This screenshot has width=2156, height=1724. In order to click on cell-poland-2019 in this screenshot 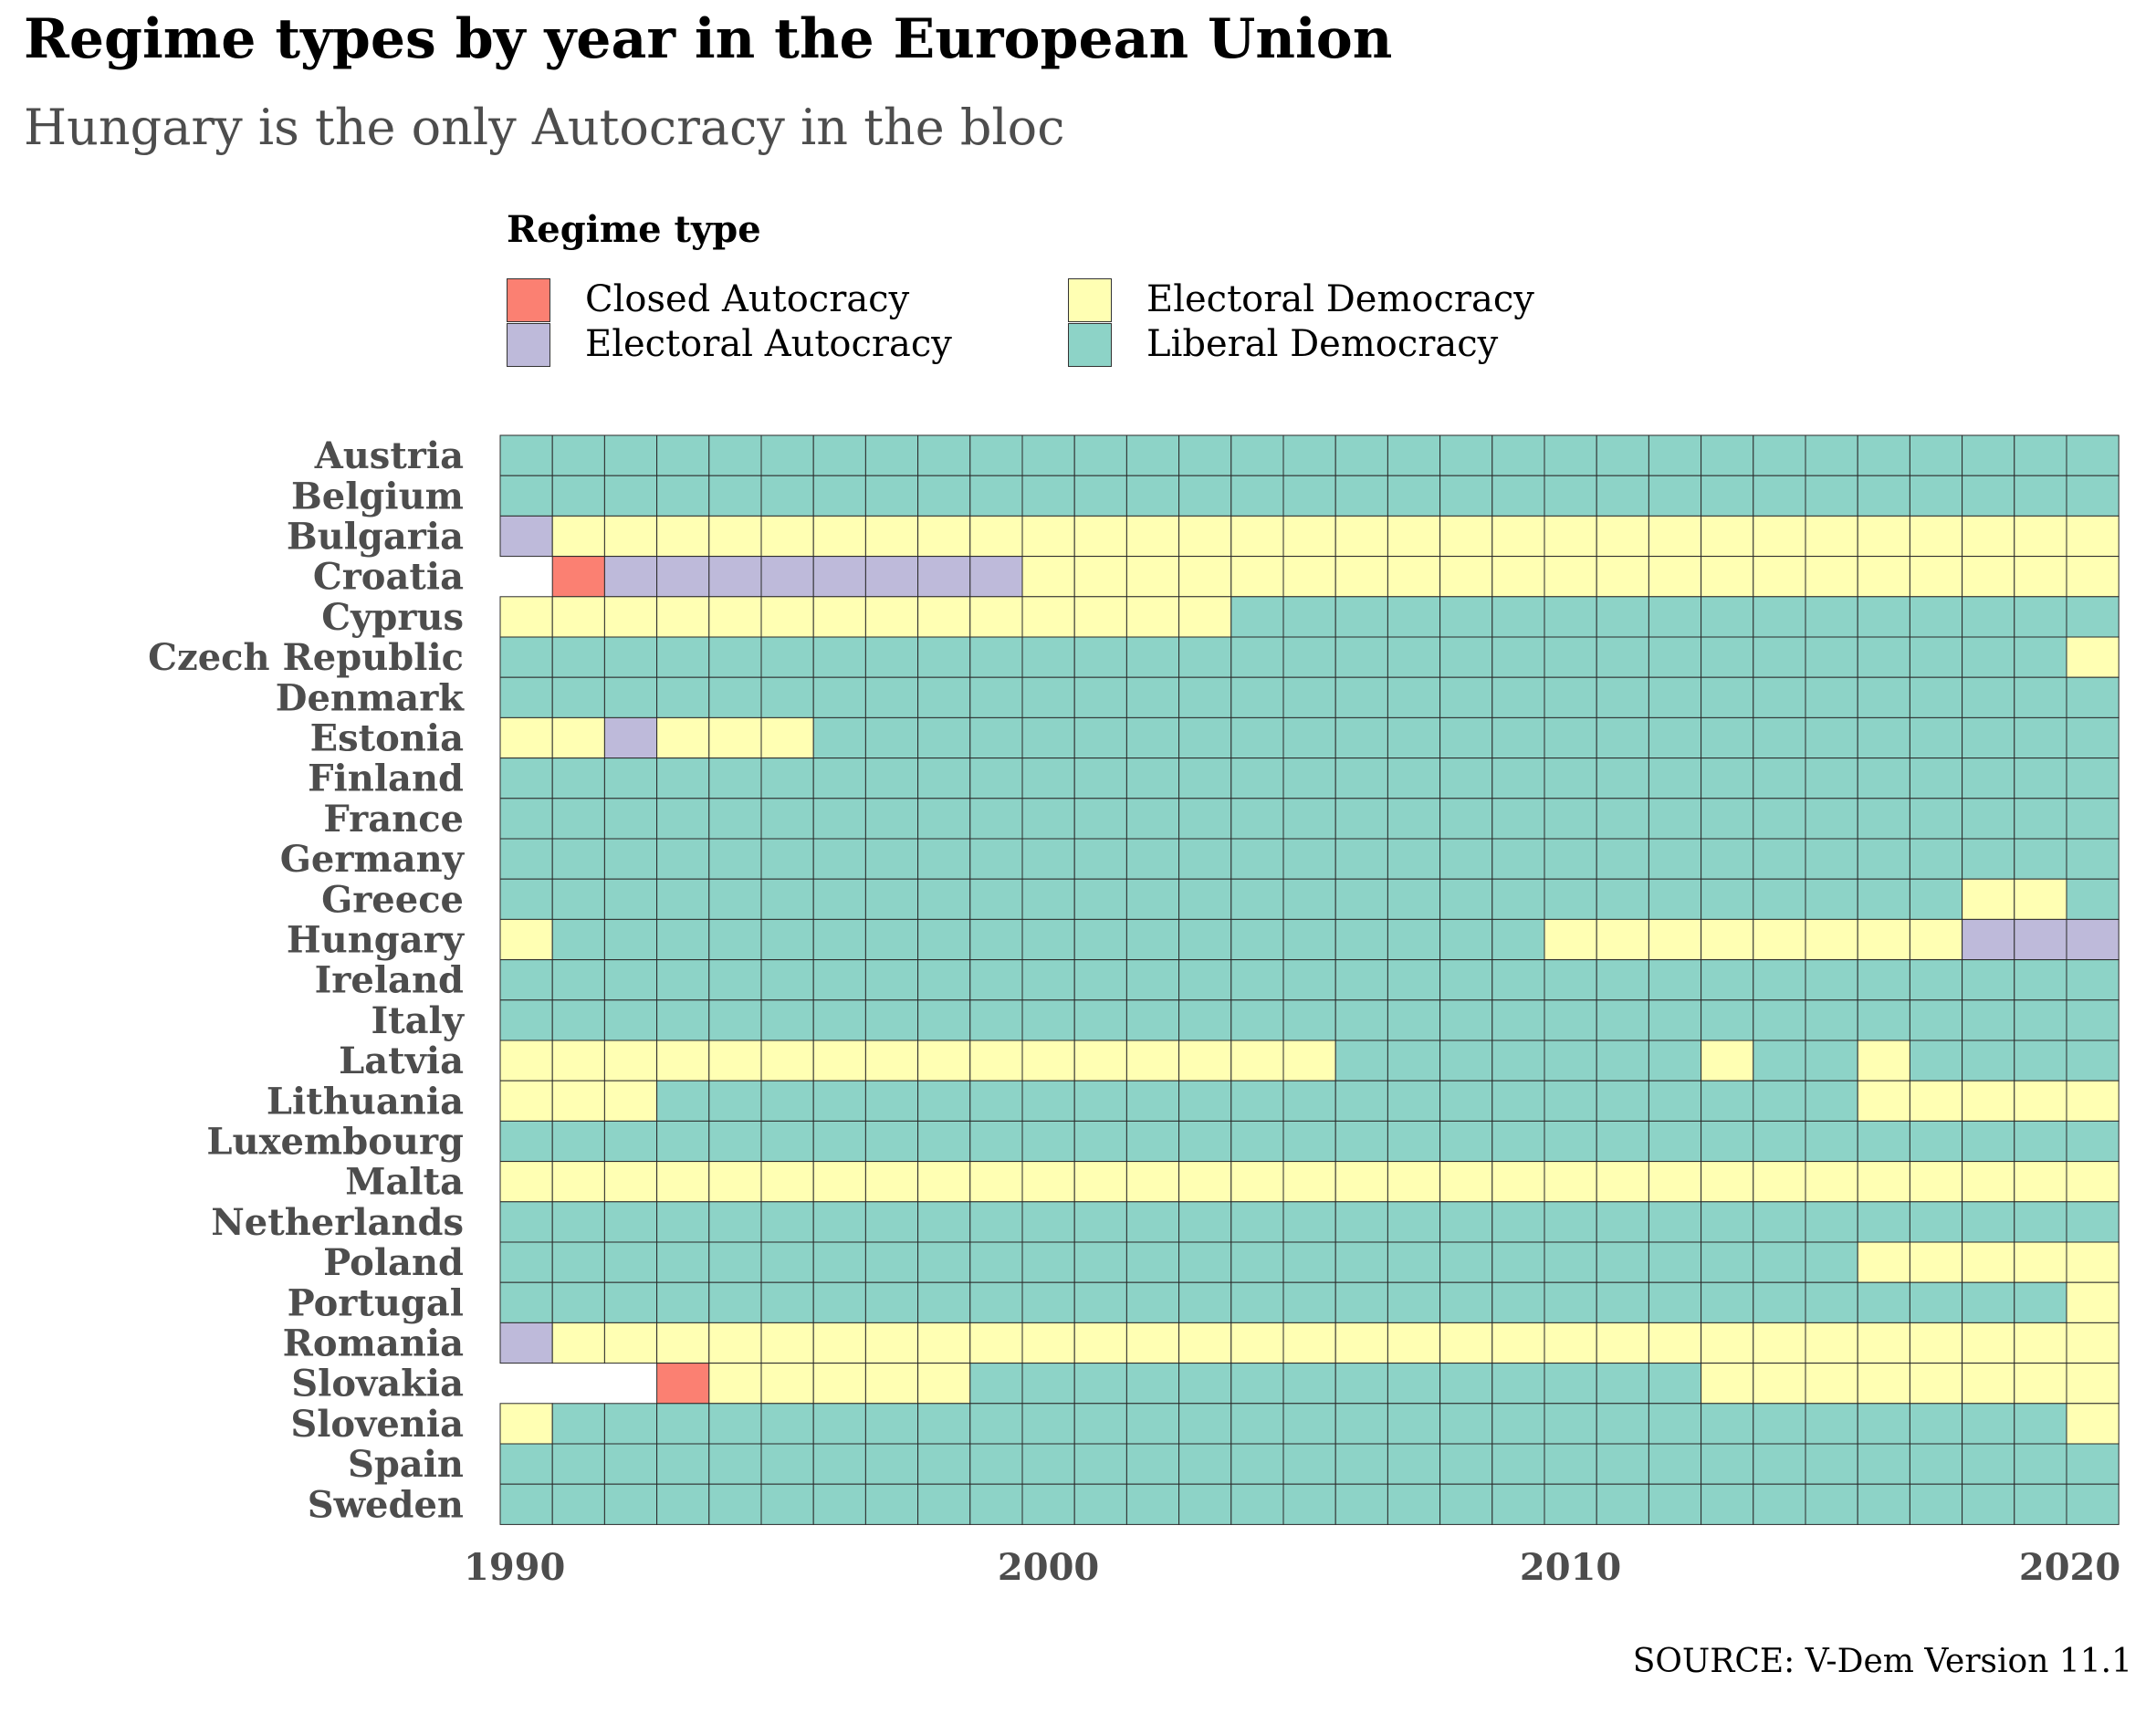, I will do `click(2040, 1262)`.